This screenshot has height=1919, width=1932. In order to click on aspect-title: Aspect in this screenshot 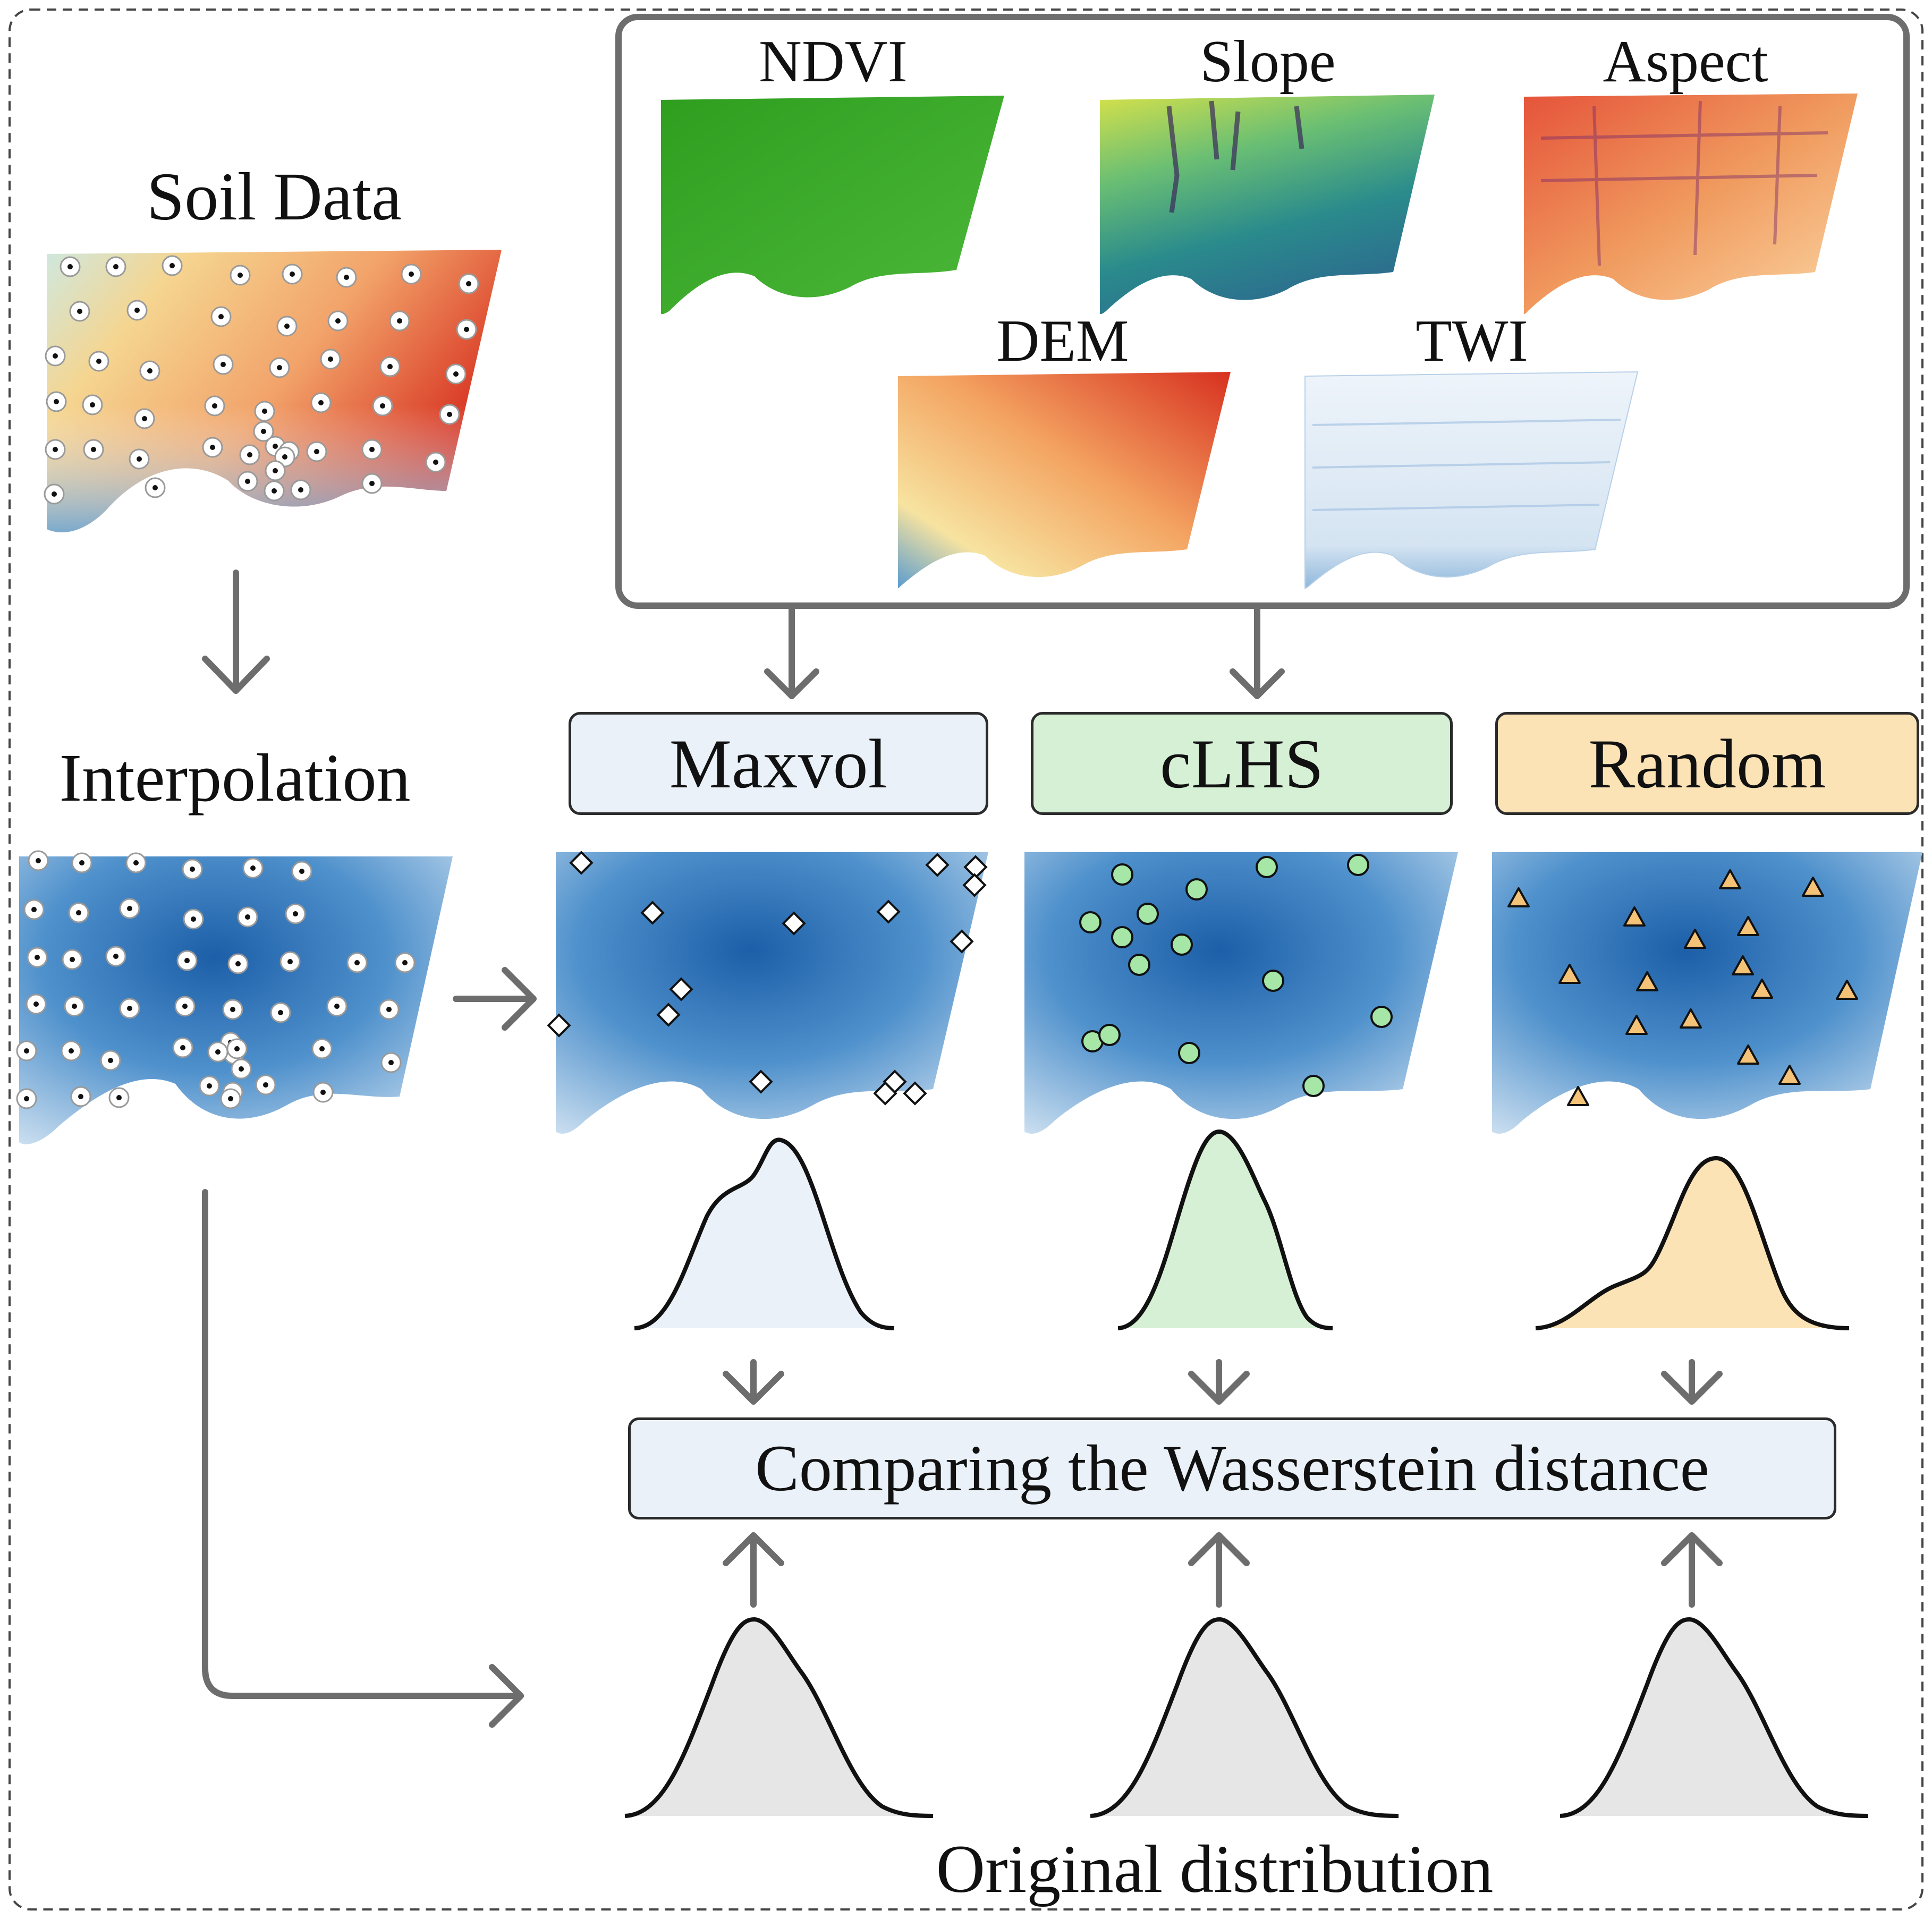, I will do `click(1685, 62)`.